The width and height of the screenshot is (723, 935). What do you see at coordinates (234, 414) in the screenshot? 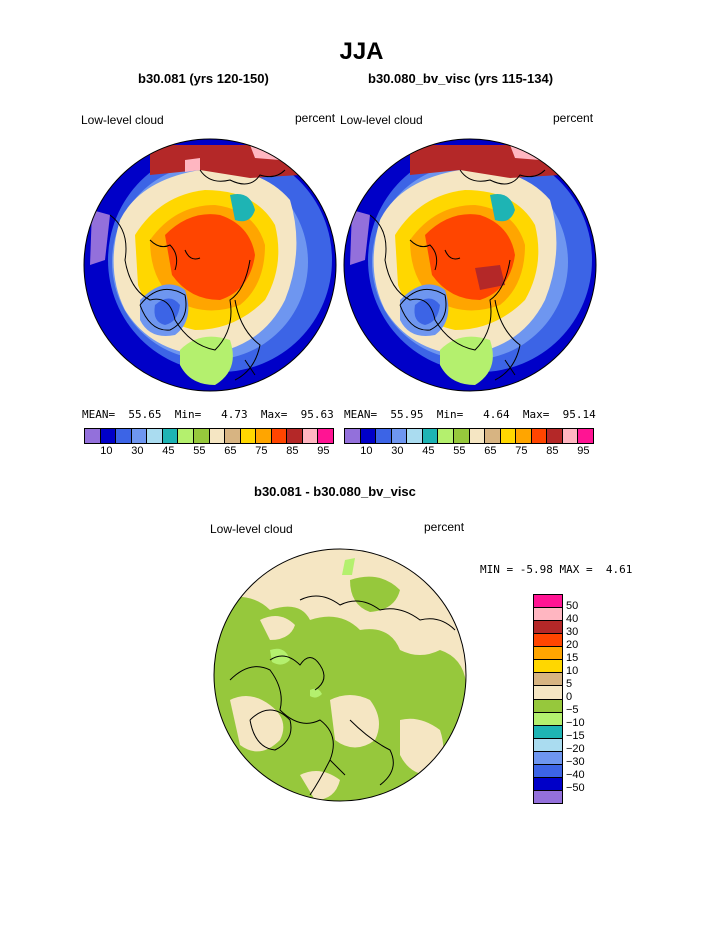
I see `left-min-value: 4.73` at bounding box center [234, 414].